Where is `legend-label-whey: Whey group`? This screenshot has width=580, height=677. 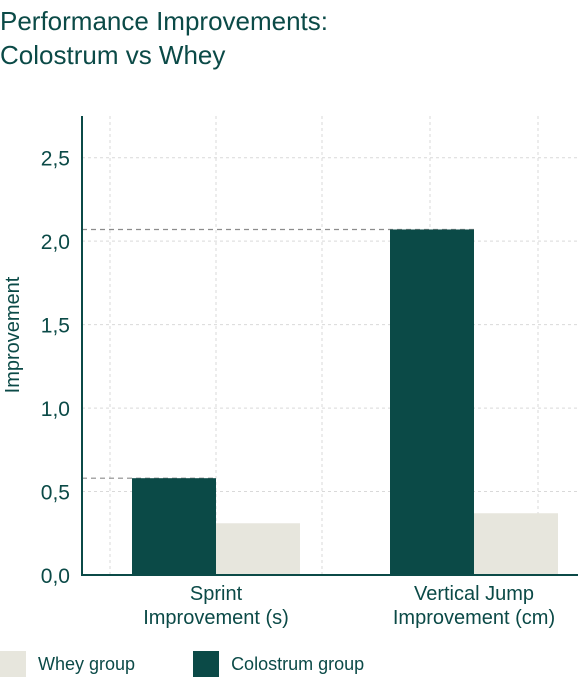 legend-label-whey: Whey group is located at coordinates (87, 663).